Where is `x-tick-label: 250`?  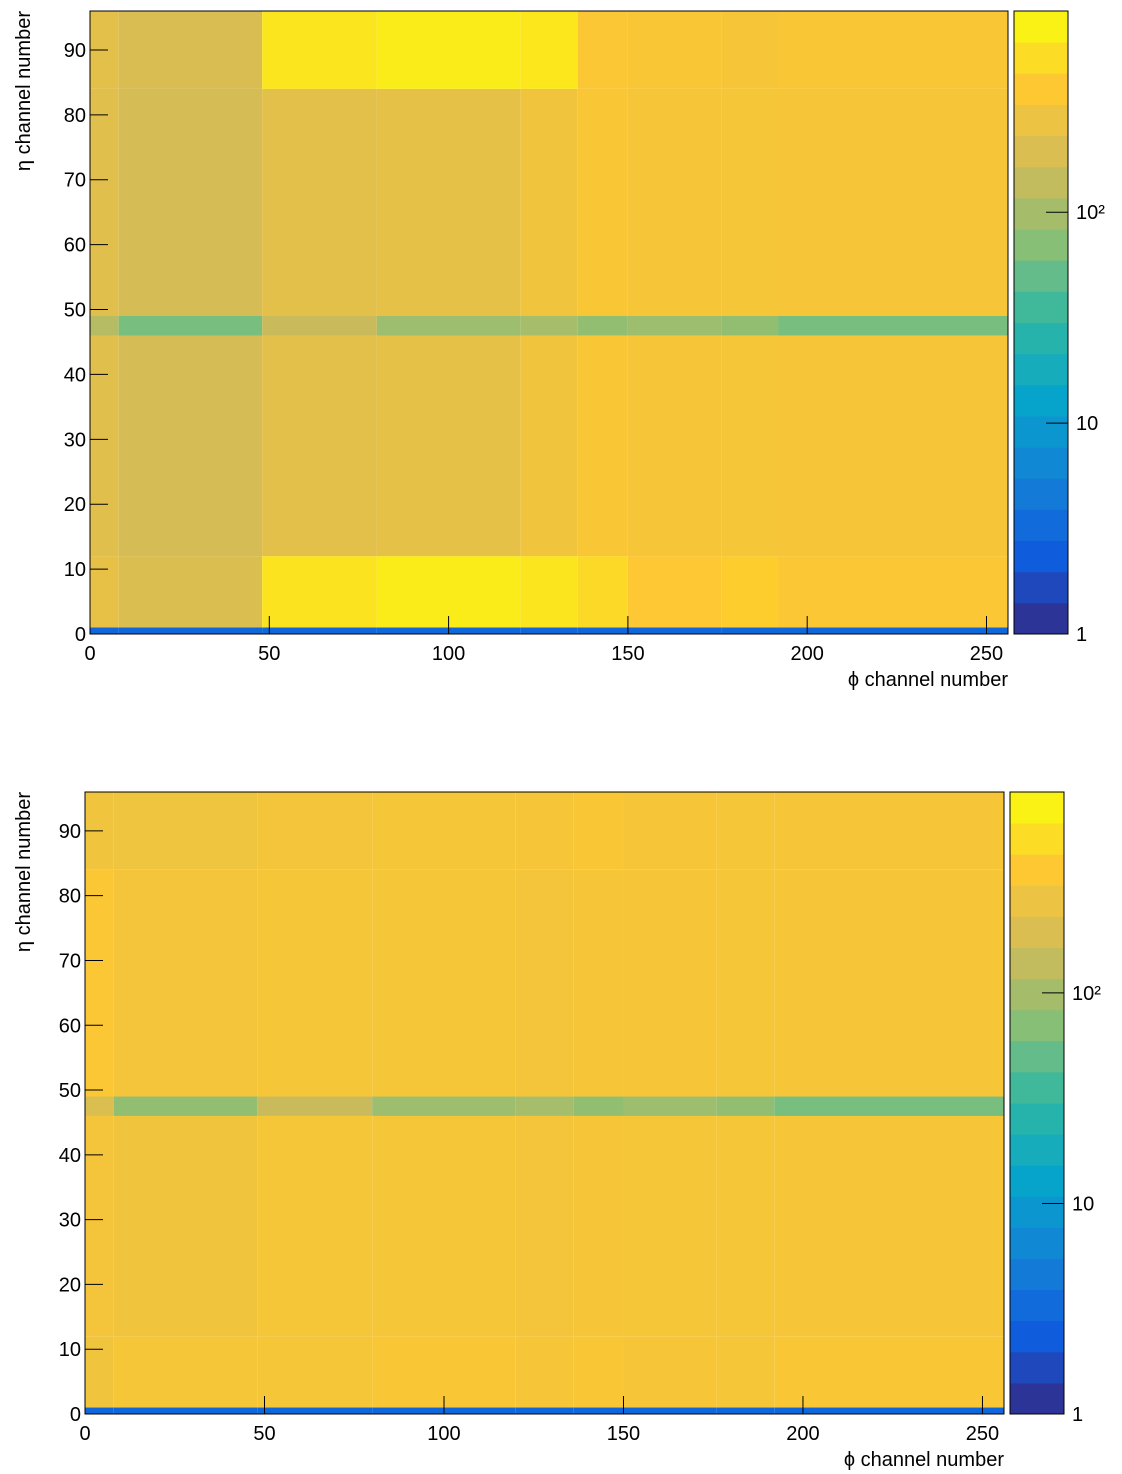 x-tick-label: 250 is located at coordinates (982, 1434).